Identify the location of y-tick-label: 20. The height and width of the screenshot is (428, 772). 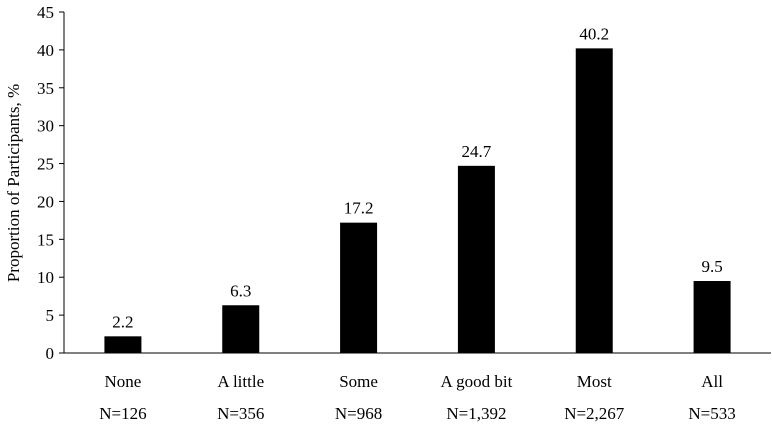
(45, 201).